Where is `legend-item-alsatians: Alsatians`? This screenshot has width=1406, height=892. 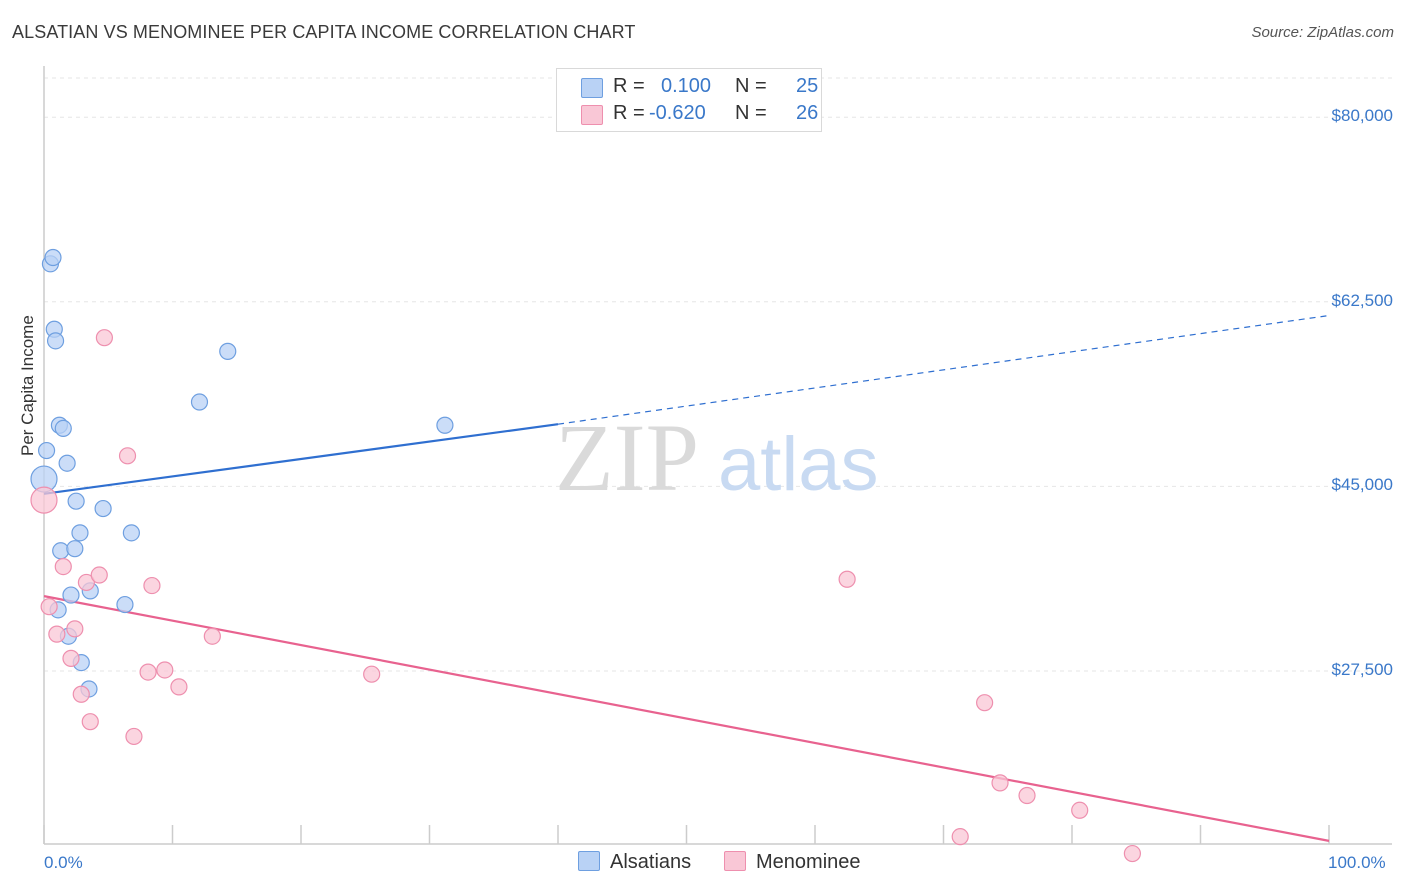 legend-item-alsatians: Alsatians is located at coordinates (634, 862).